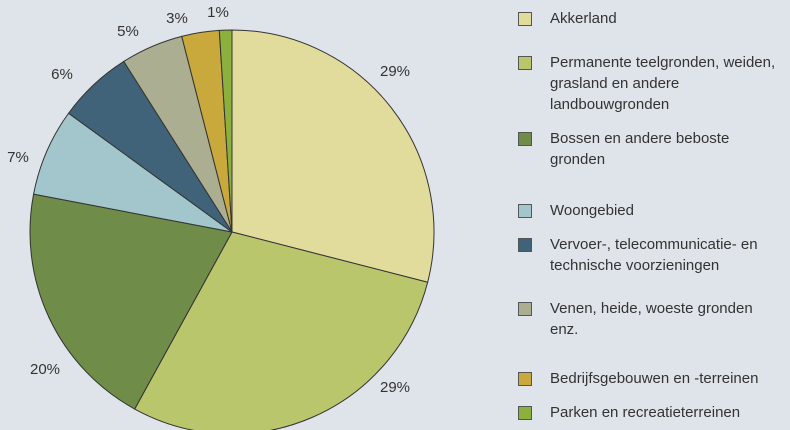  I want to click on legend-label: Parken en recreatieterreinen, so click(645, 412).